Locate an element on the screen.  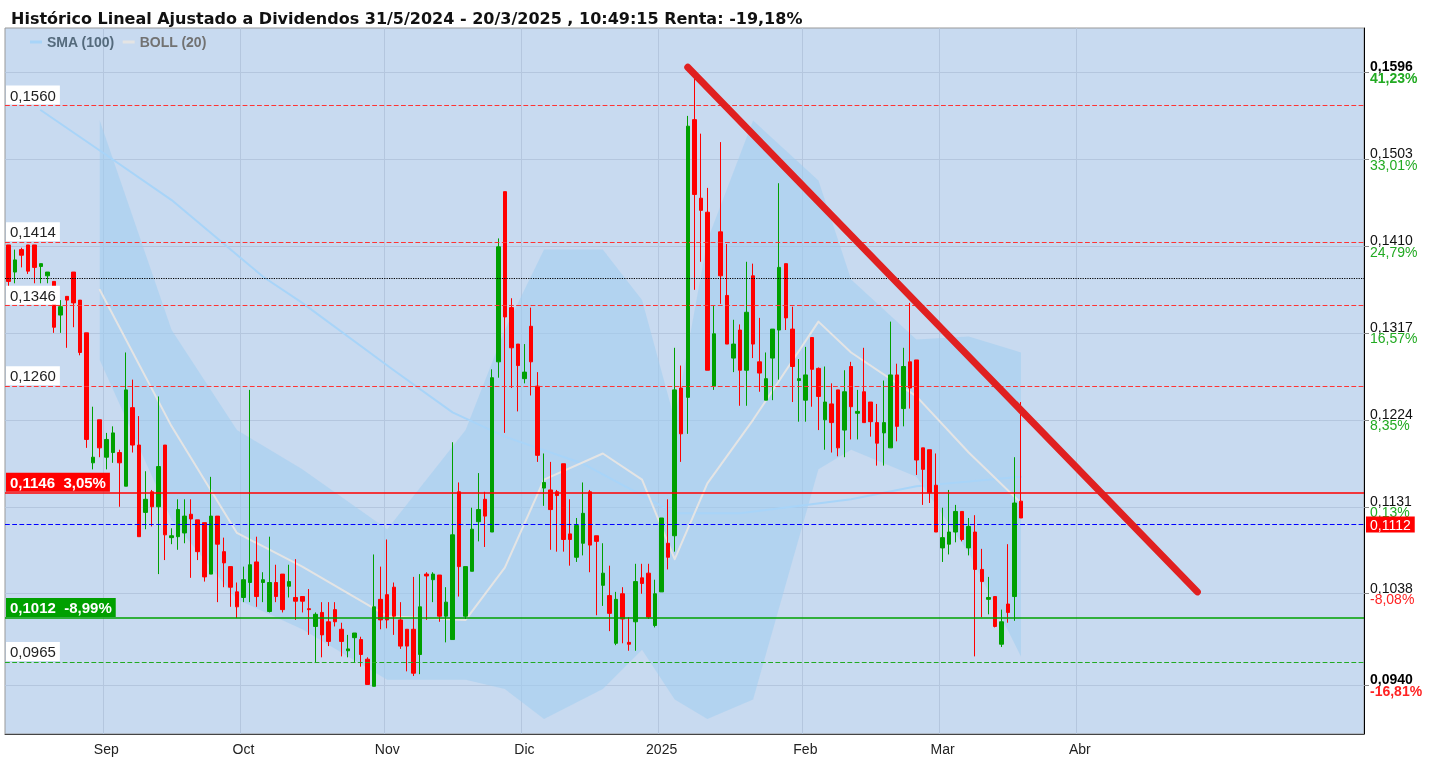
x-tick-label: Dic is located at coordinates (524, 749).